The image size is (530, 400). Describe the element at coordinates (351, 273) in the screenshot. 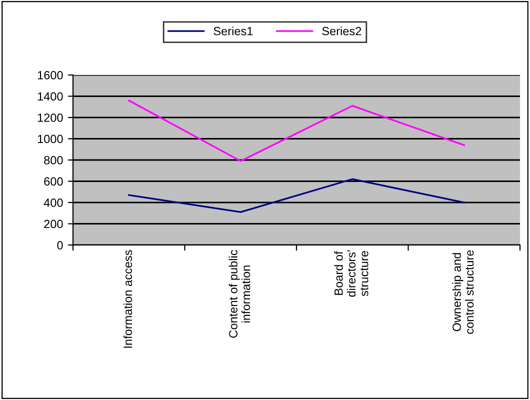

I see `x-tick-label: Board of directors' structure` at that location.